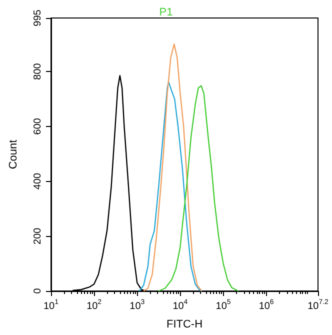  What do you see at coordinates (38, 126) in the screenshot?
I see `y-tick-label: 600` at bounding box center [38, 126].